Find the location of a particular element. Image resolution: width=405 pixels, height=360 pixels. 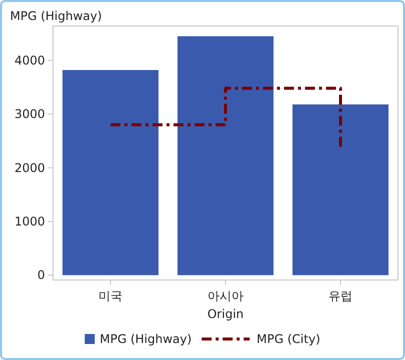

y-axis-title: MPG (Highway) is located at coordinates (56, 16).